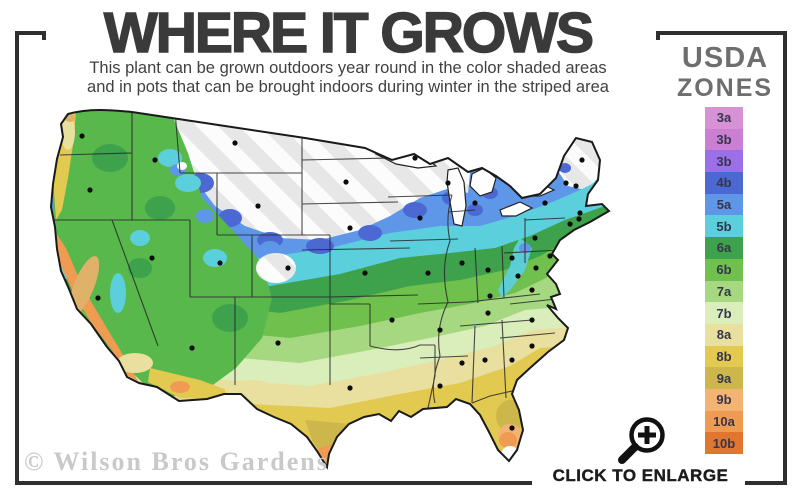 The width and height of the screenshot is (800, 500). I want to click on legend-zone-swatch: 8a, so click(724, 334).